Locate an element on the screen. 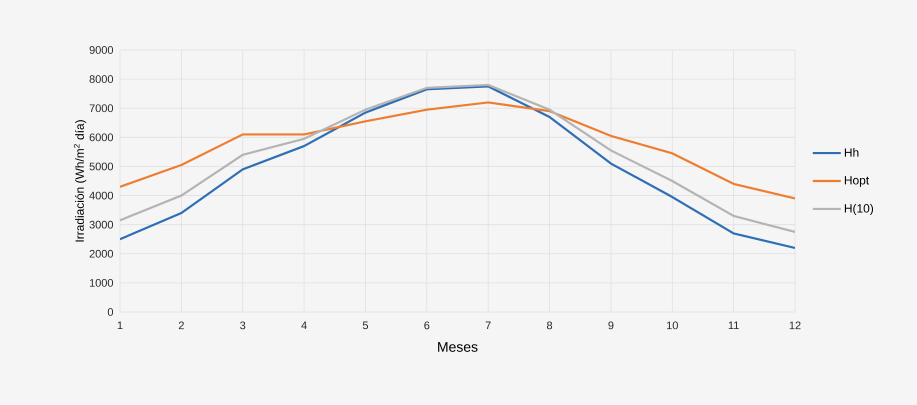  x-tick-label: 3 is located at coordinates (243, 326).